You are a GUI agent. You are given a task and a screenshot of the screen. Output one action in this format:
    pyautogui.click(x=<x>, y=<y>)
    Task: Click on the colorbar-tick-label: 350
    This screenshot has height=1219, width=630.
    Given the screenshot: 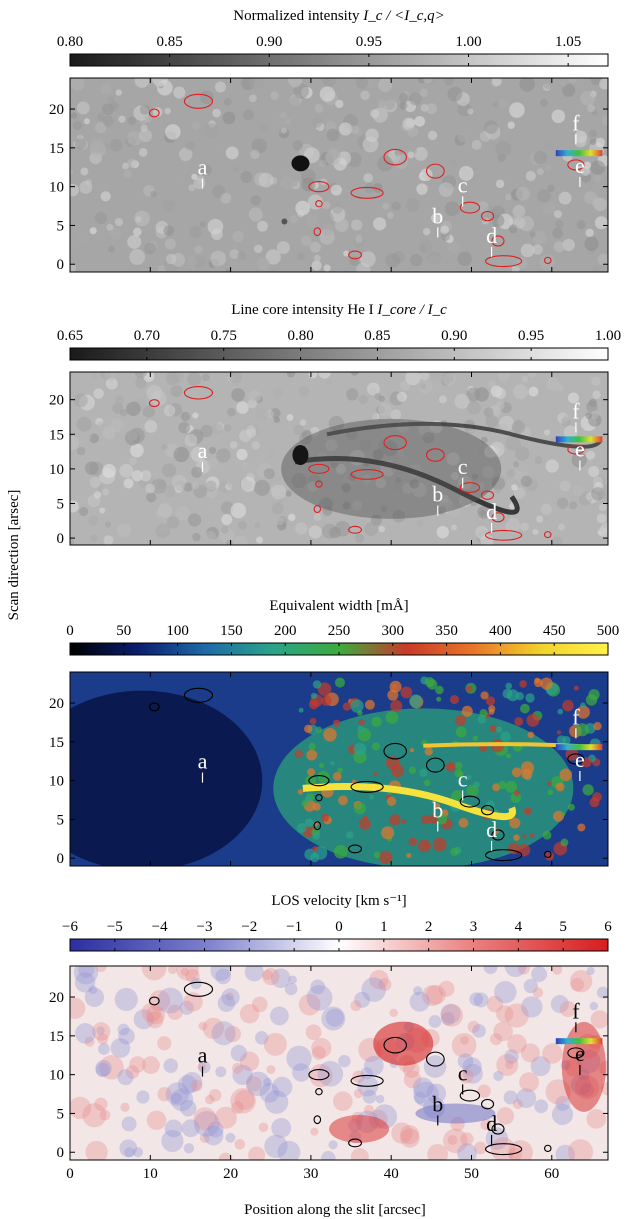 What is the action you would take?
    pyautogui.click(x=446, y=631)
    